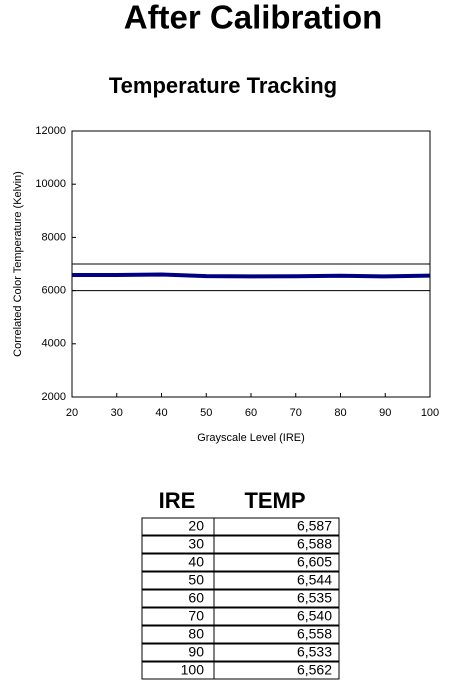  I want to click on x-tick-label: 100, so click(430, 413).